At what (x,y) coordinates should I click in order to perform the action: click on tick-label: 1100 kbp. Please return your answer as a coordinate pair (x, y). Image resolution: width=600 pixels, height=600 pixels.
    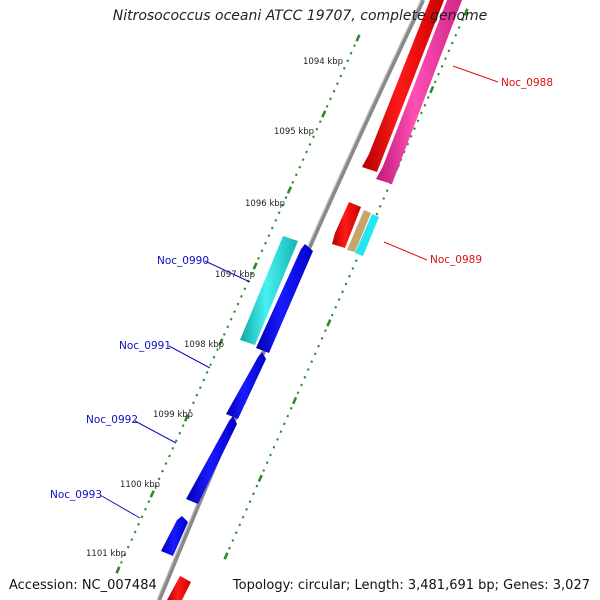
    Looking at the image, I should click on (140, 485).